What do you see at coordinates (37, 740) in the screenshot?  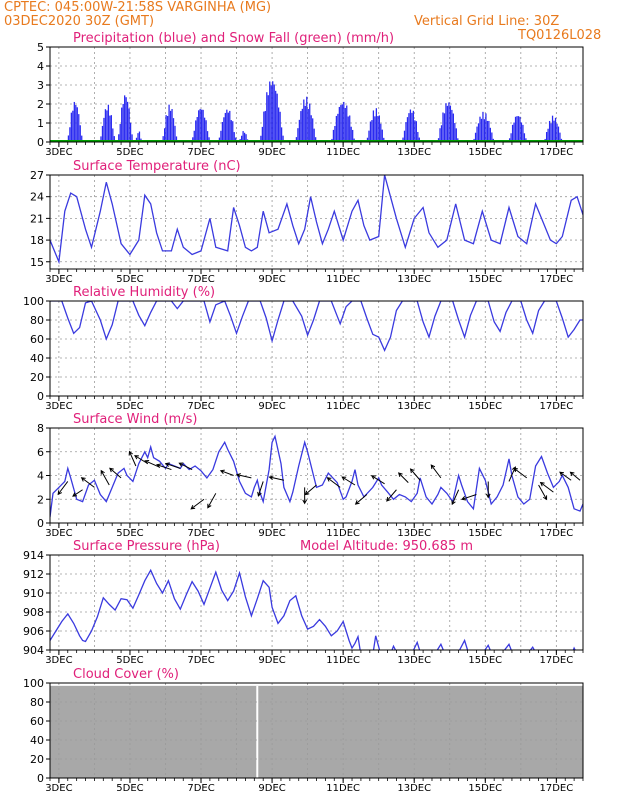 I see `y-tick-label: 40` at bounding box center [37, 740].